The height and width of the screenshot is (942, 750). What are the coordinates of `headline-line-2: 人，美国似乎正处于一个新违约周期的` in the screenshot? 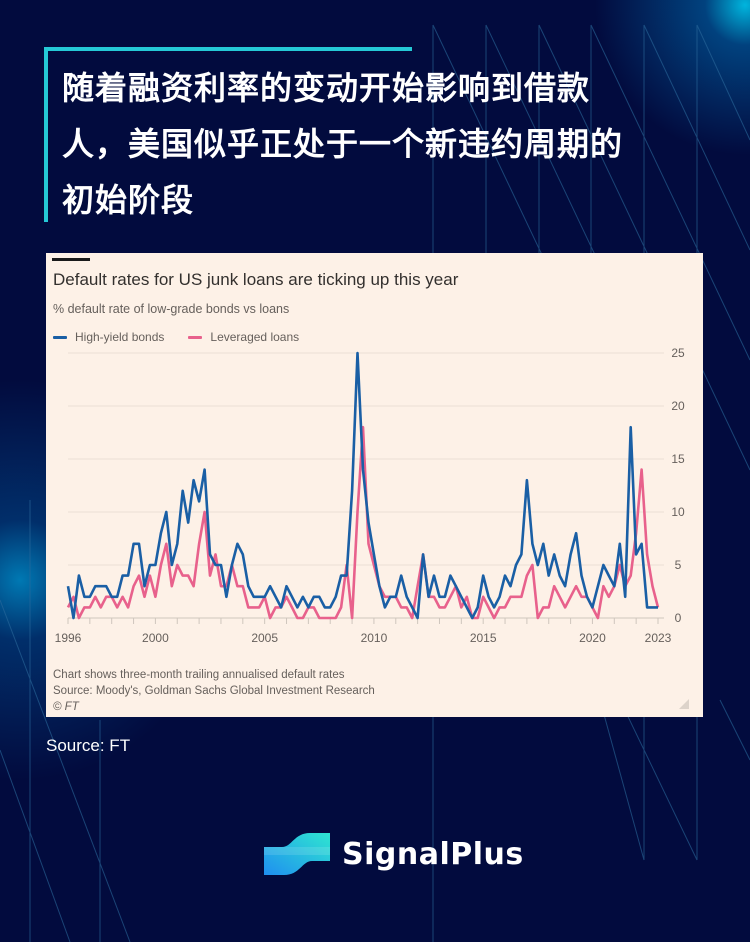 It's located at (343, 144).